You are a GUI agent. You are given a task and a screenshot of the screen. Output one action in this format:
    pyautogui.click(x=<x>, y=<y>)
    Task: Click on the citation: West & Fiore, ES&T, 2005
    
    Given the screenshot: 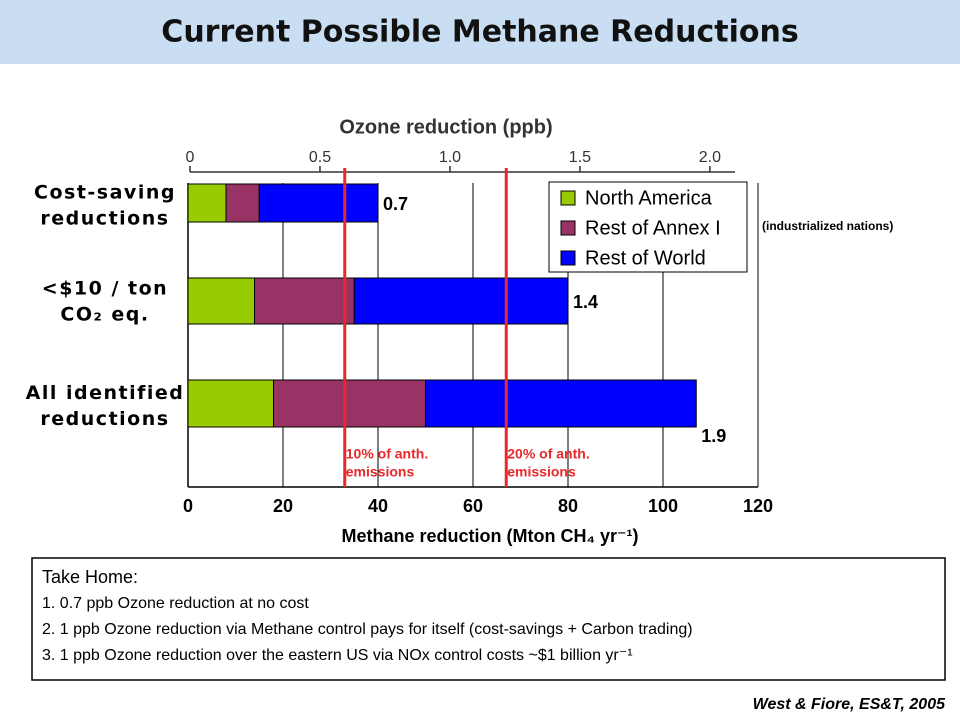 What is the action you would take?
    pyautogui.click(x=849, y=704)
    